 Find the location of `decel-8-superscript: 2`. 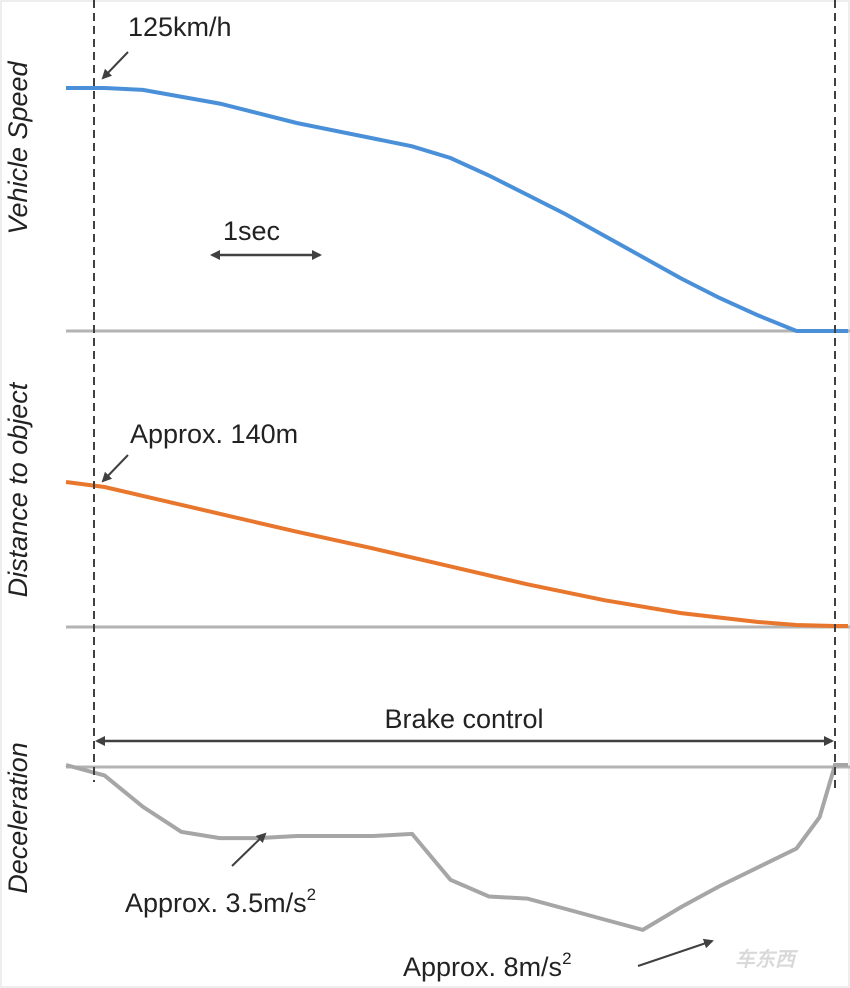

decel-8-superscript: 2 is located at coordinates (566, 958).